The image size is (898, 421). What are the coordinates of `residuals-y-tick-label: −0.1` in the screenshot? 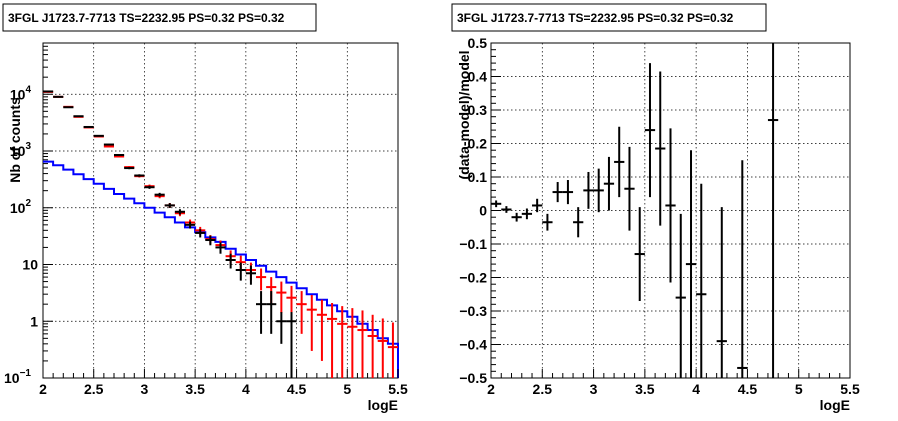 It's located at (473, 244).